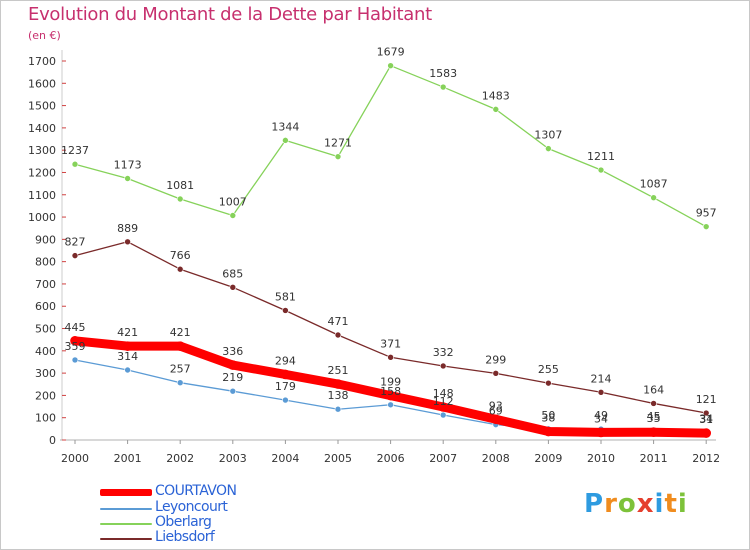 The height and width of the screenshot is (550, 750). What do you see at coordinates (645, 504) in the screenshot?
I see `logo-letter: x` at bounding box center [645, 504].